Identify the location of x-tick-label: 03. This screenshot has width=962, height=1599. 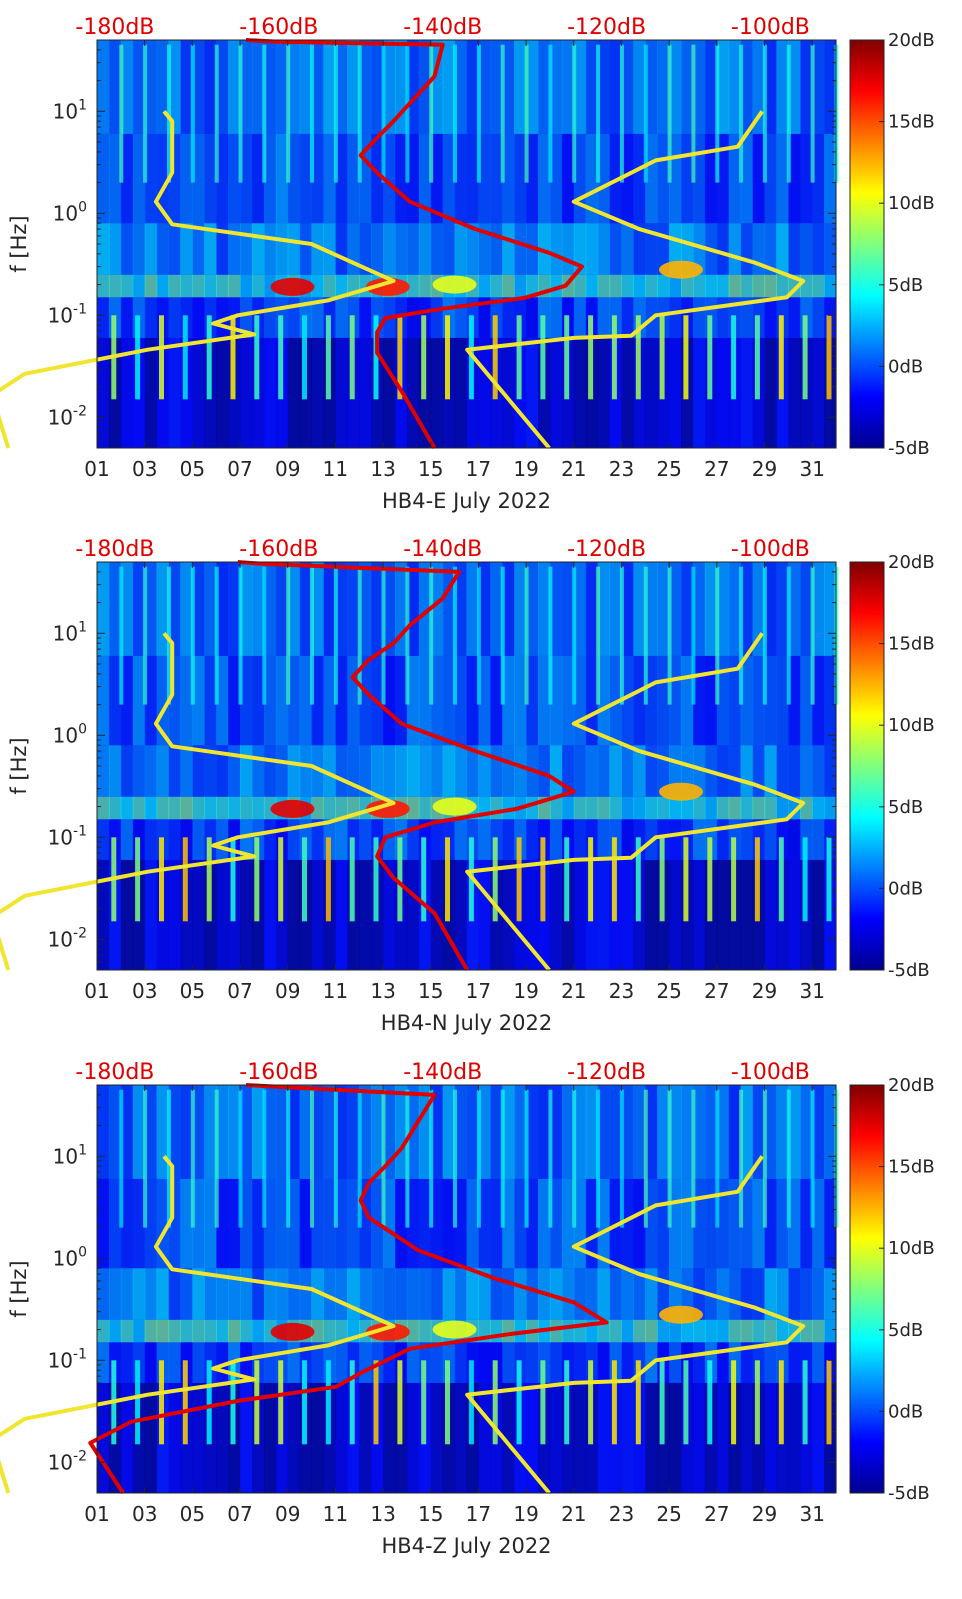
(144, 1514).